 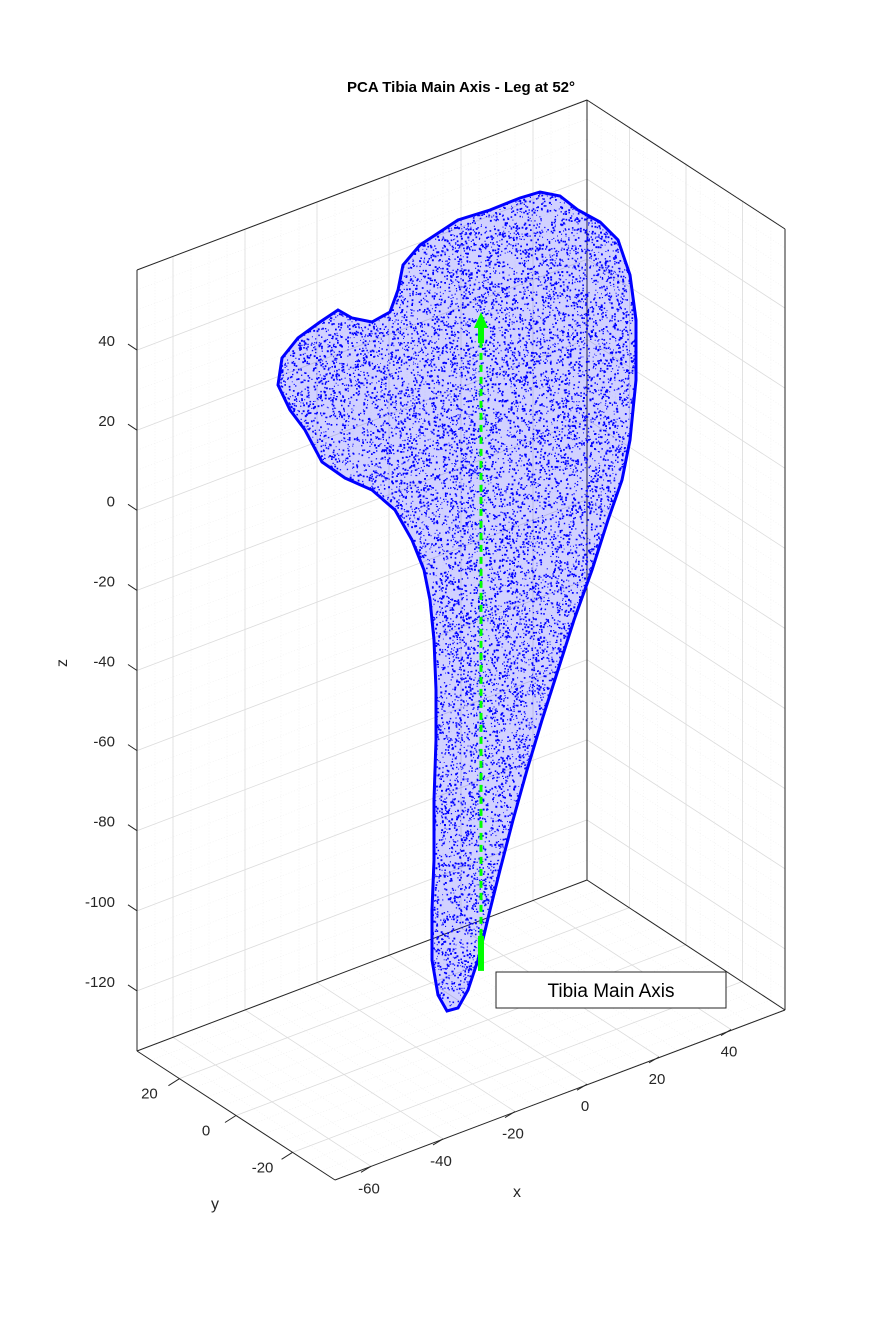 I want to click on z-tick-label: -120, so click(x=100, y=982).